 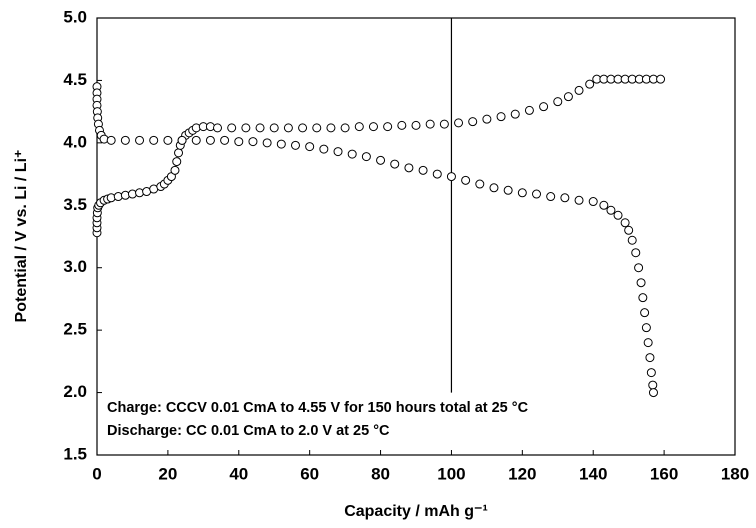 I want to click on y-tick-label: 4.5, so click(x=75, y=79).